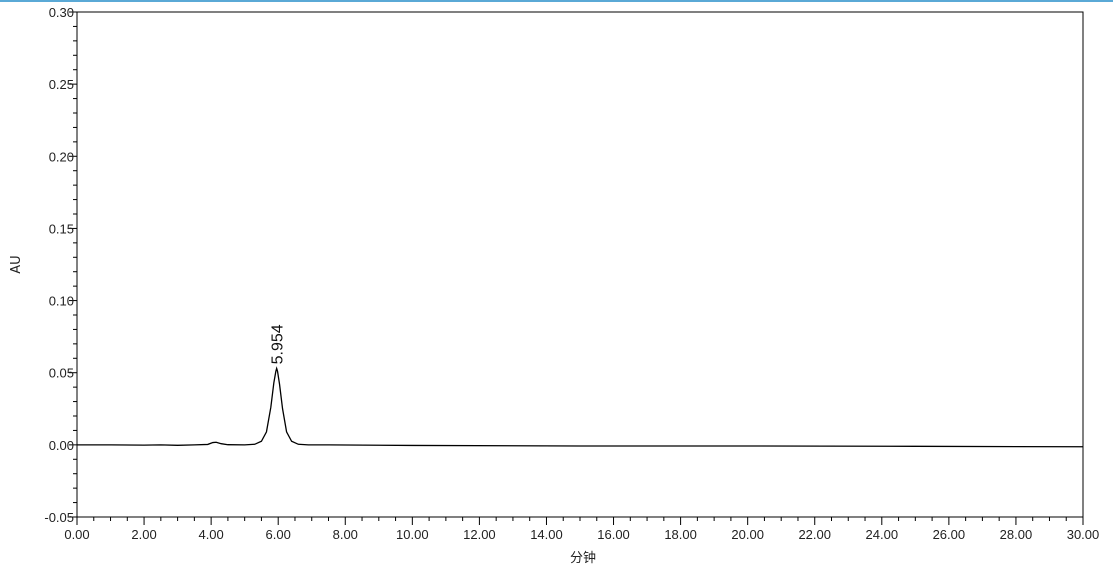 The height and width of the screenshot is (571, 1113). I want to click on y-tick-labels: -0.05 0.00 0.05 0.10 0.15 0.20 0.25 0.30, so click(59, 265).